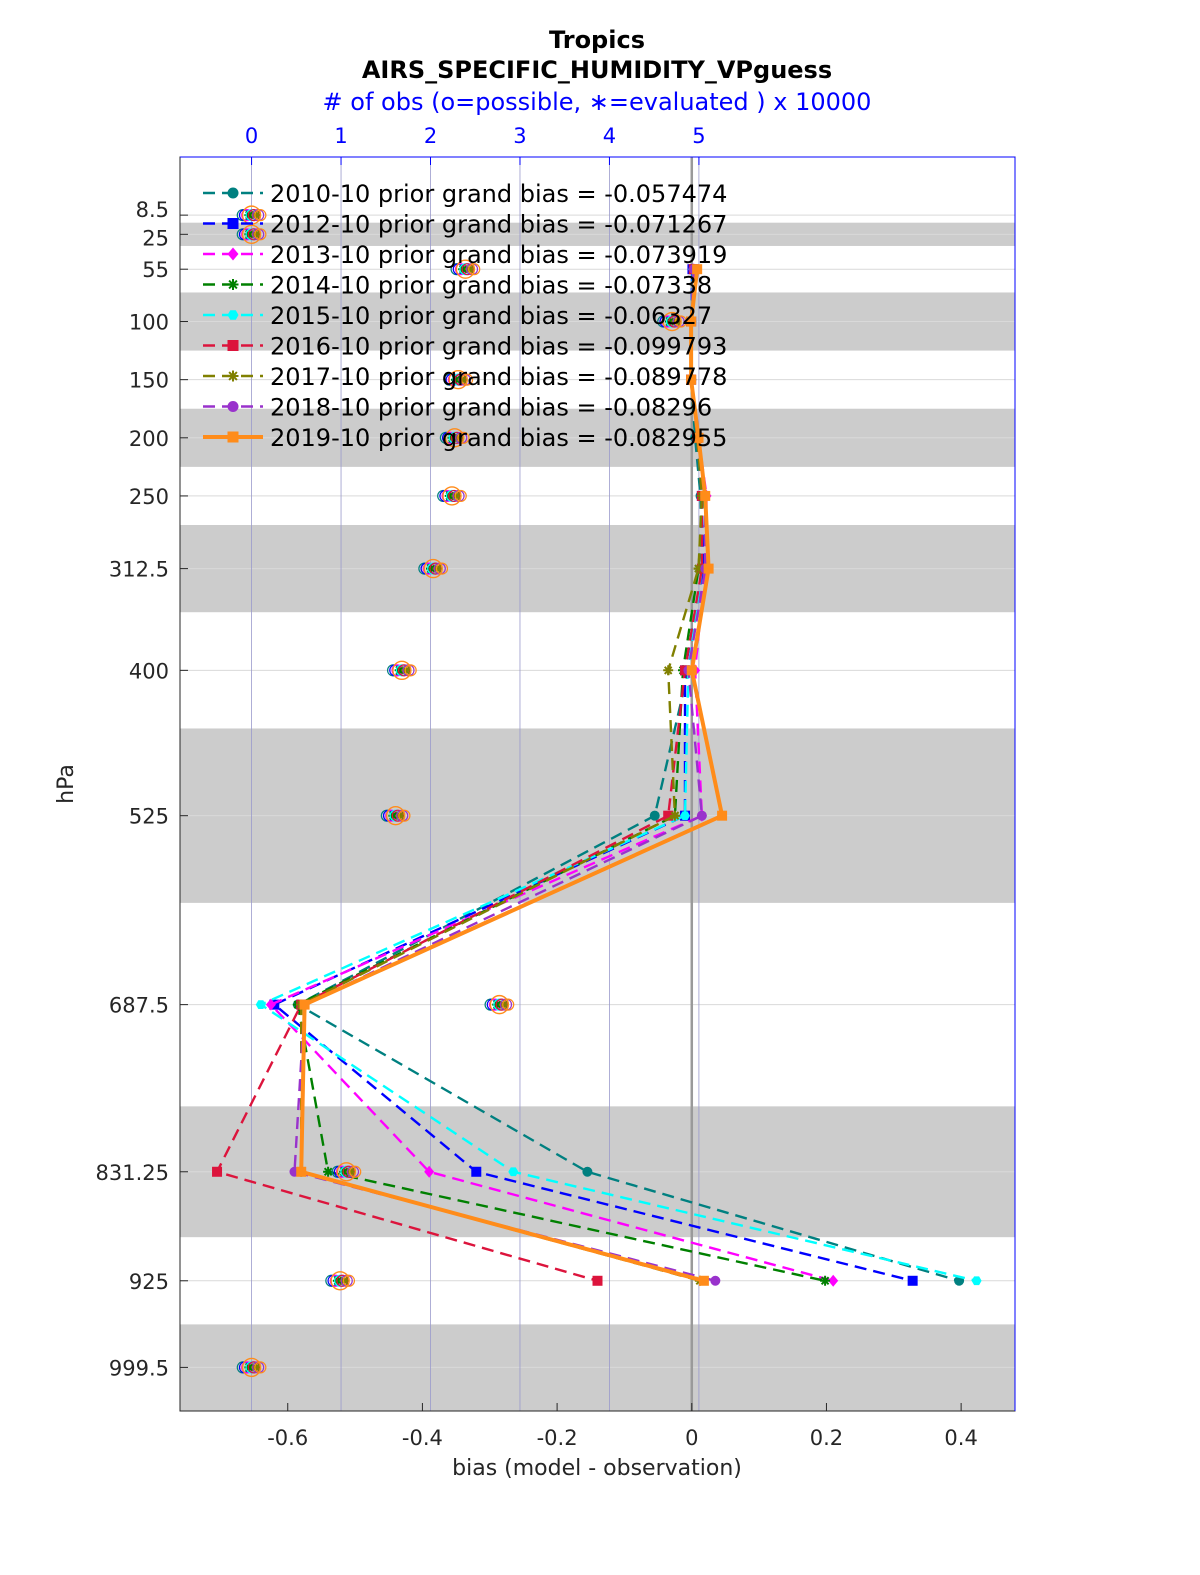  What do you see at coordinates (152, 210) in the screenshot?
I see `y-tick-label: 8.5` at bounding box center [152, 210].